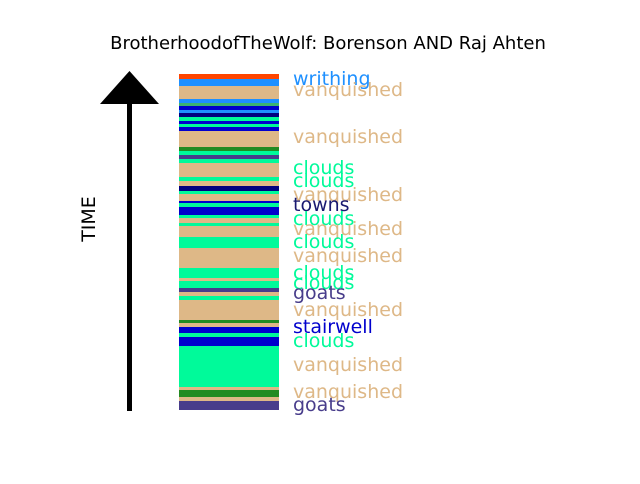 The image size is (640, 484). Describe the element at coordinates (333, 327) in the screenshot. I see `band-label: stairwell` at that location.